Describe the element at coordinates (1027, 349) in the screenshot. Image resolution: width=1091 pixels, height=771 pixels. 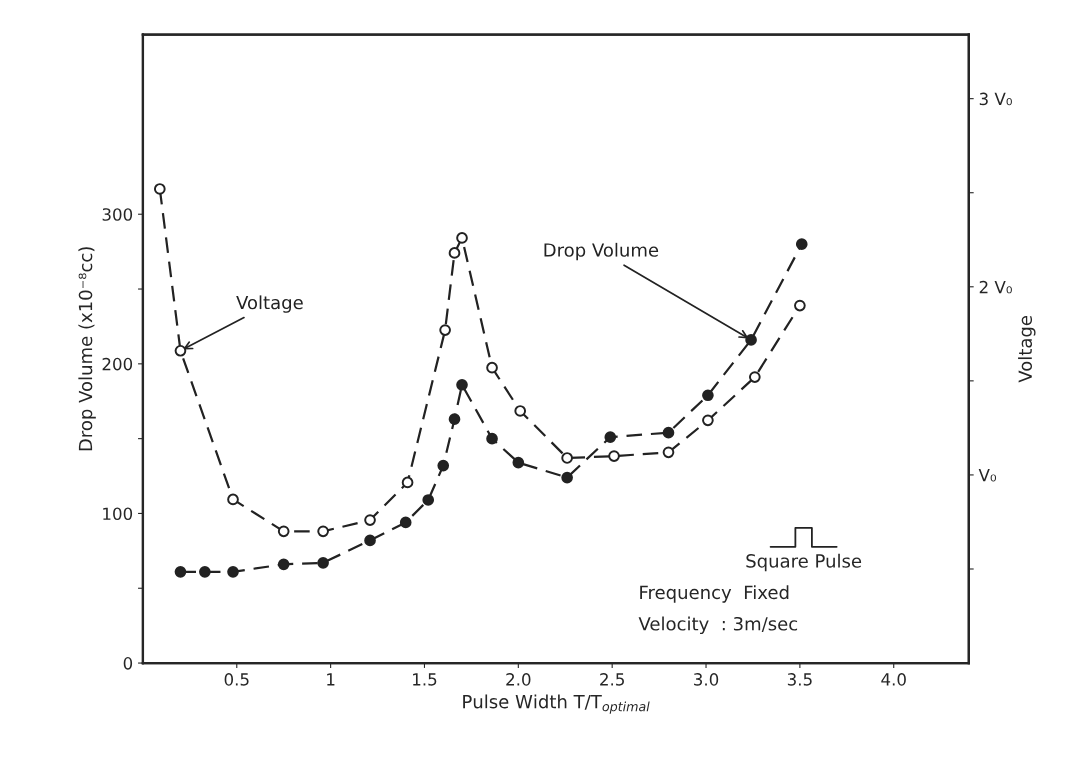
I see `y2-axis-title: Voltage` at that location.